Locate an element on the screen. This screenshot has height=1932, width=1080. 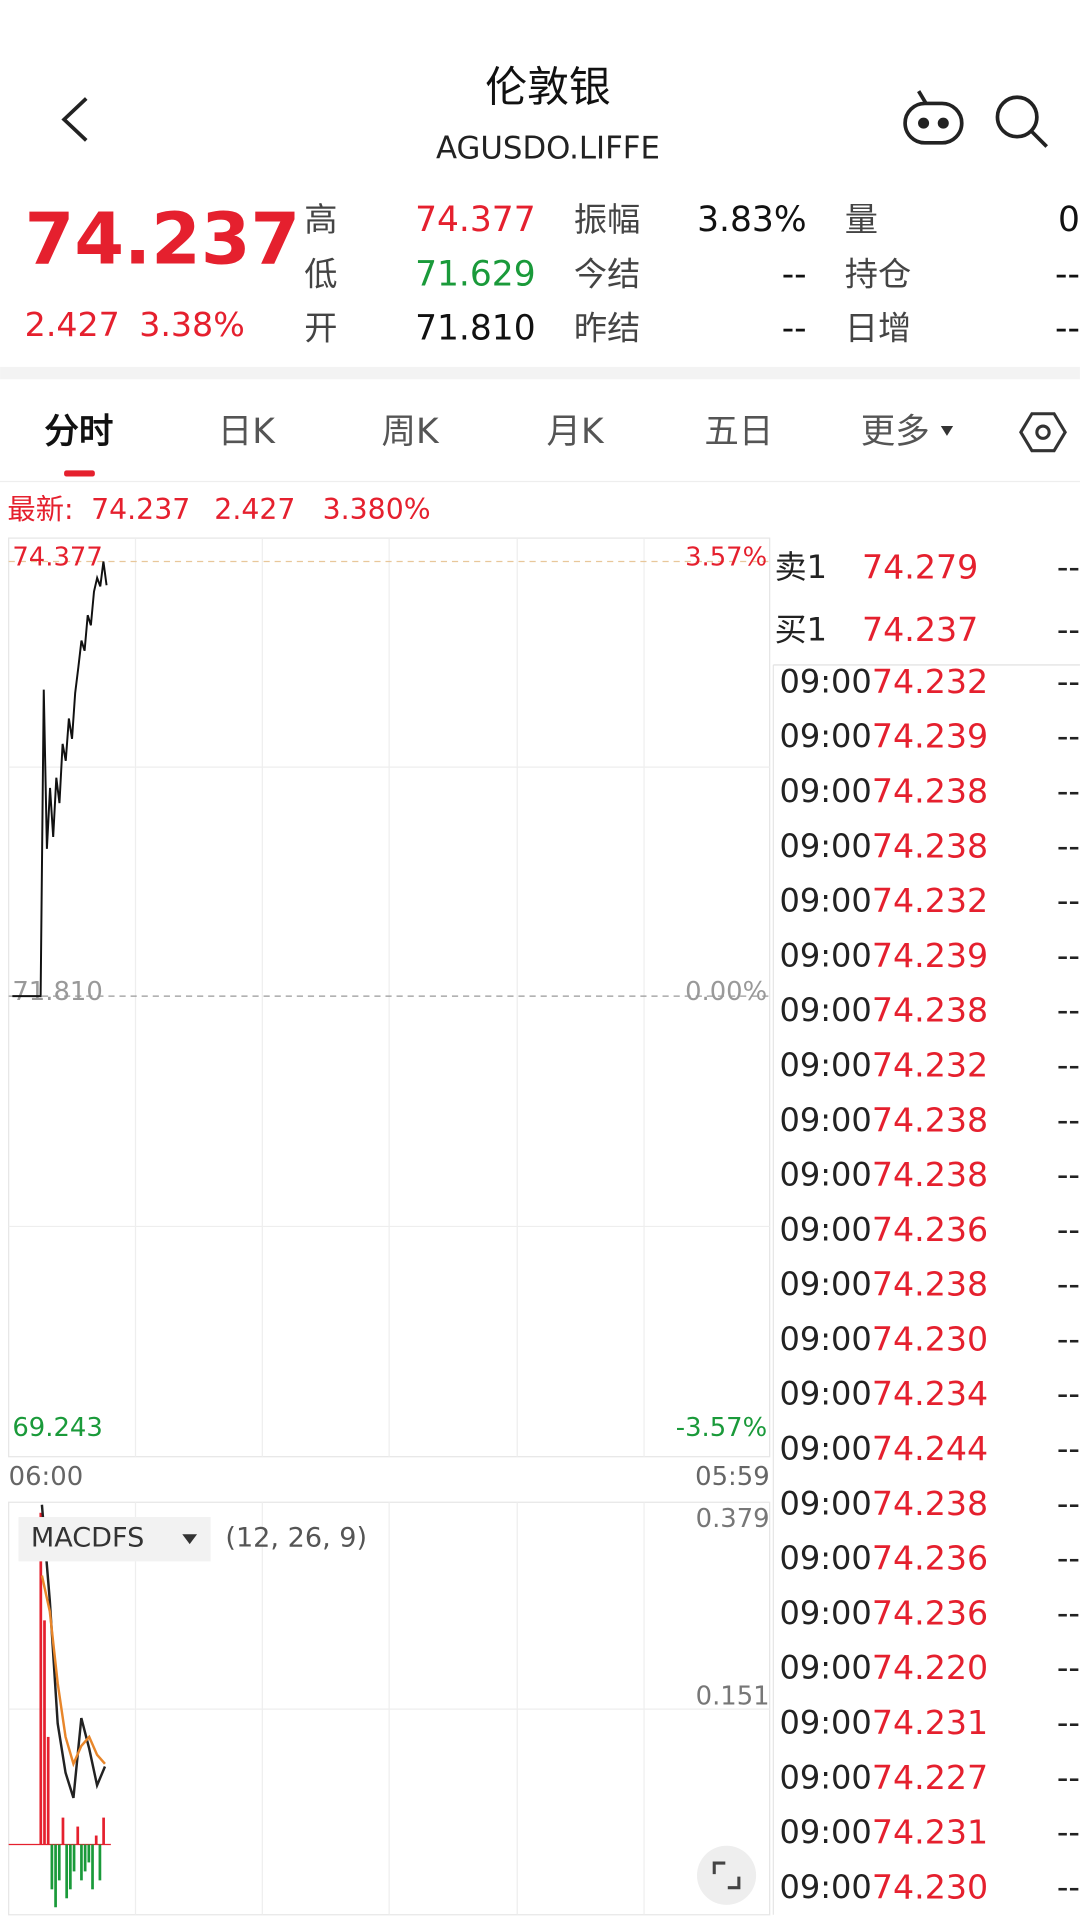
trade-price: 74.232 is located at coordinates (930, 1064).